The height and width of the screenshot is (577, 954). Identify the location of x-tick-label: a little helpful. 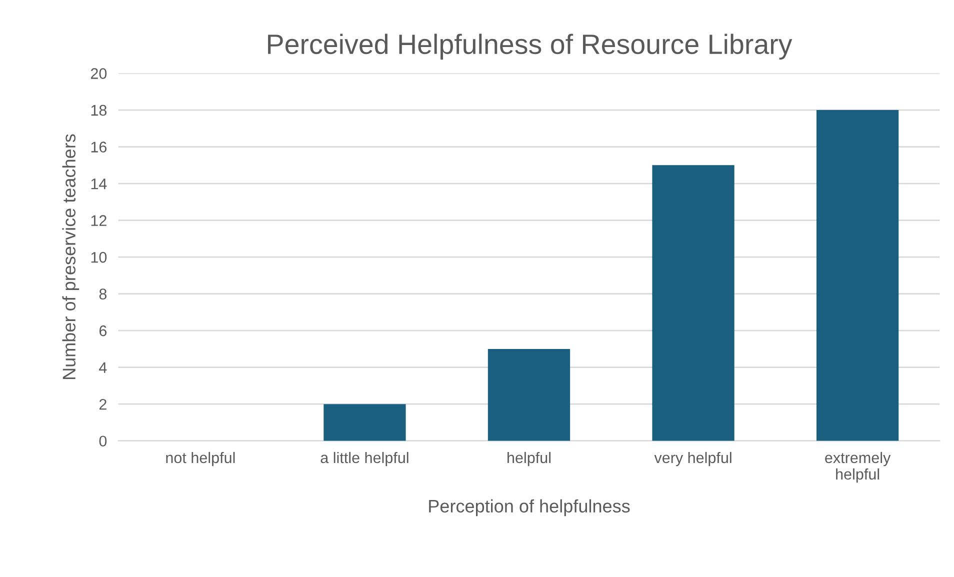
(364, 459).